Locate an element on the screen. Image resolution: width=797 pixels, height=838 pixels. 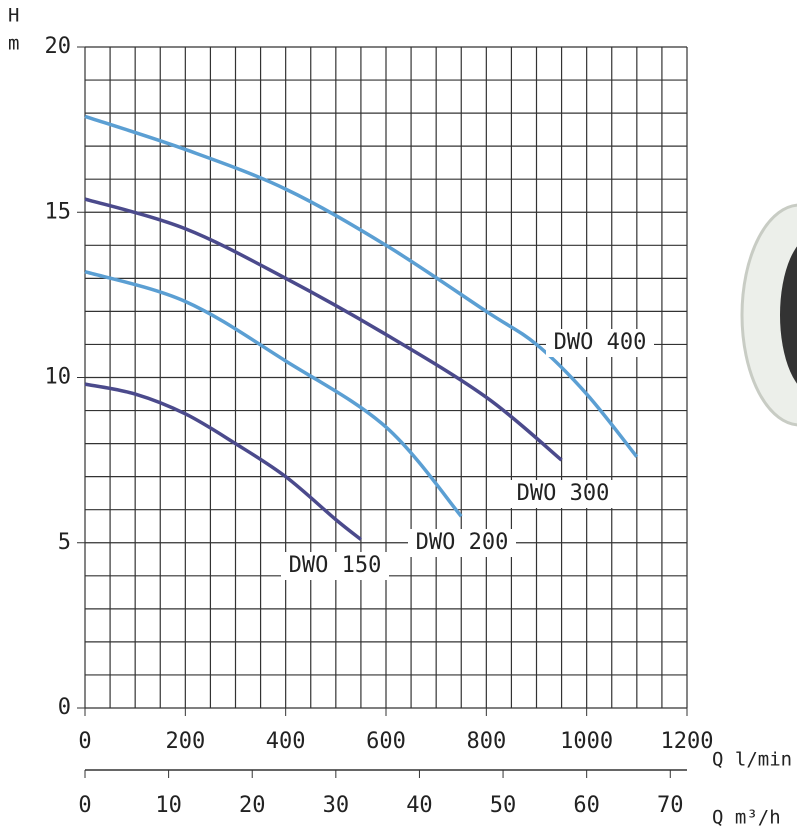
curve-label: DWO 200 is located at coordinates (462, 542).